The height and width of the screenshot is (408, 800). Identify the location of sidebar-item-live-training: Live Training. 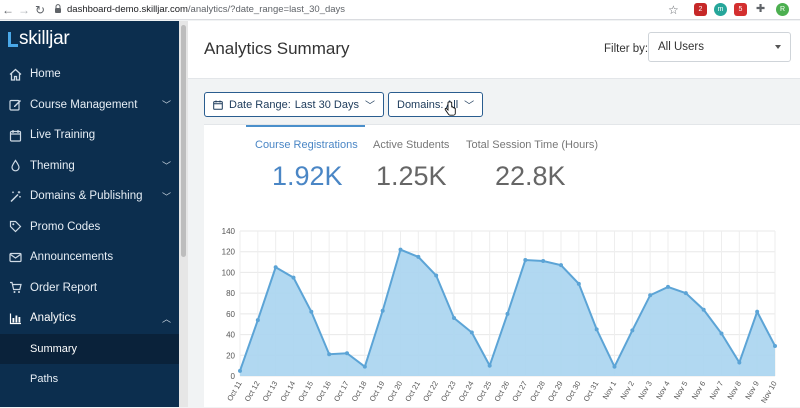
(89, 135).